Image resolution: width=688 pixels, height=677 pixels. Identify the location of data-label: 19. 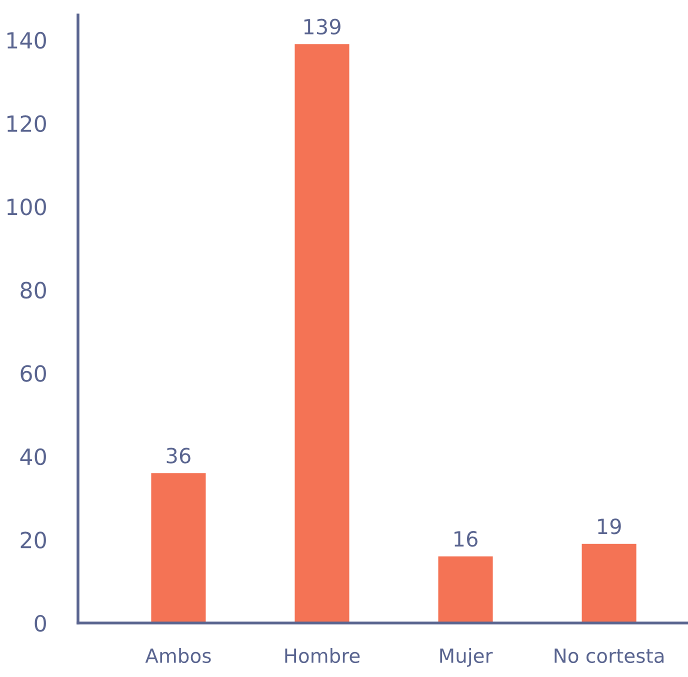
(609, 526).